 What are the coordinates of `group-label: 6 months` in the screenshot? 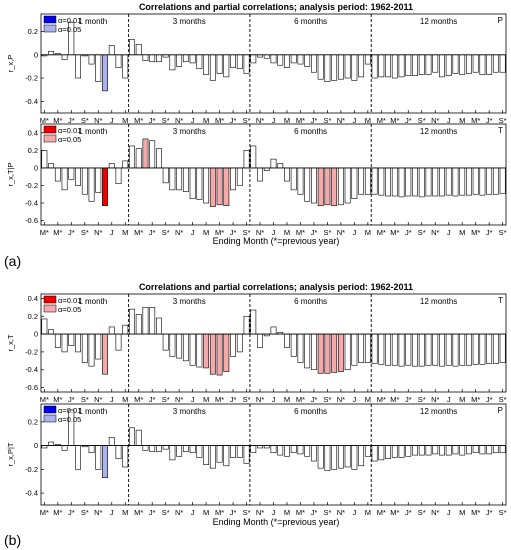 It's located at (310, 21).